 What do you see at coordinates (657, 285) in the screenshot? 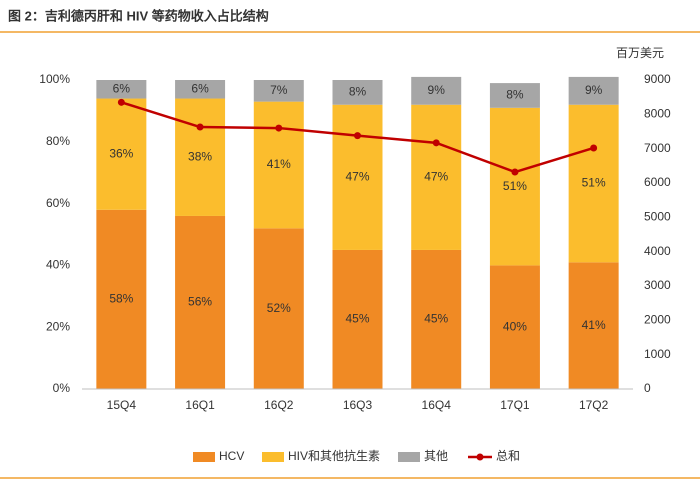
I see `y2-tick-label: 3000` at bounding box center [657, 285].